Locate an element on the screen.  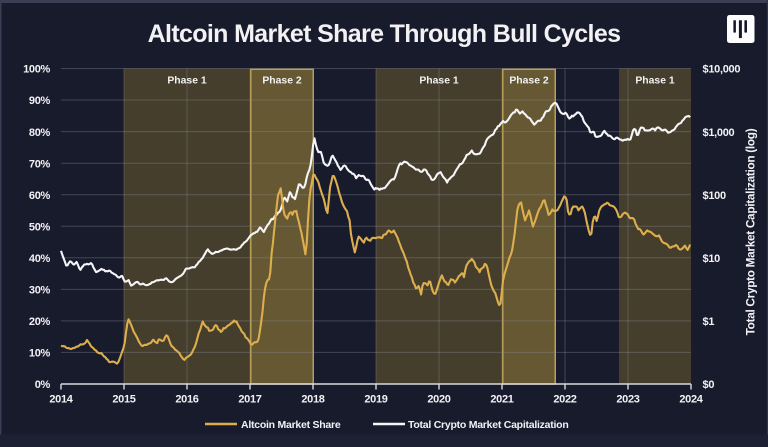
svg-text: 2021 is located at coordinates (501, 400).